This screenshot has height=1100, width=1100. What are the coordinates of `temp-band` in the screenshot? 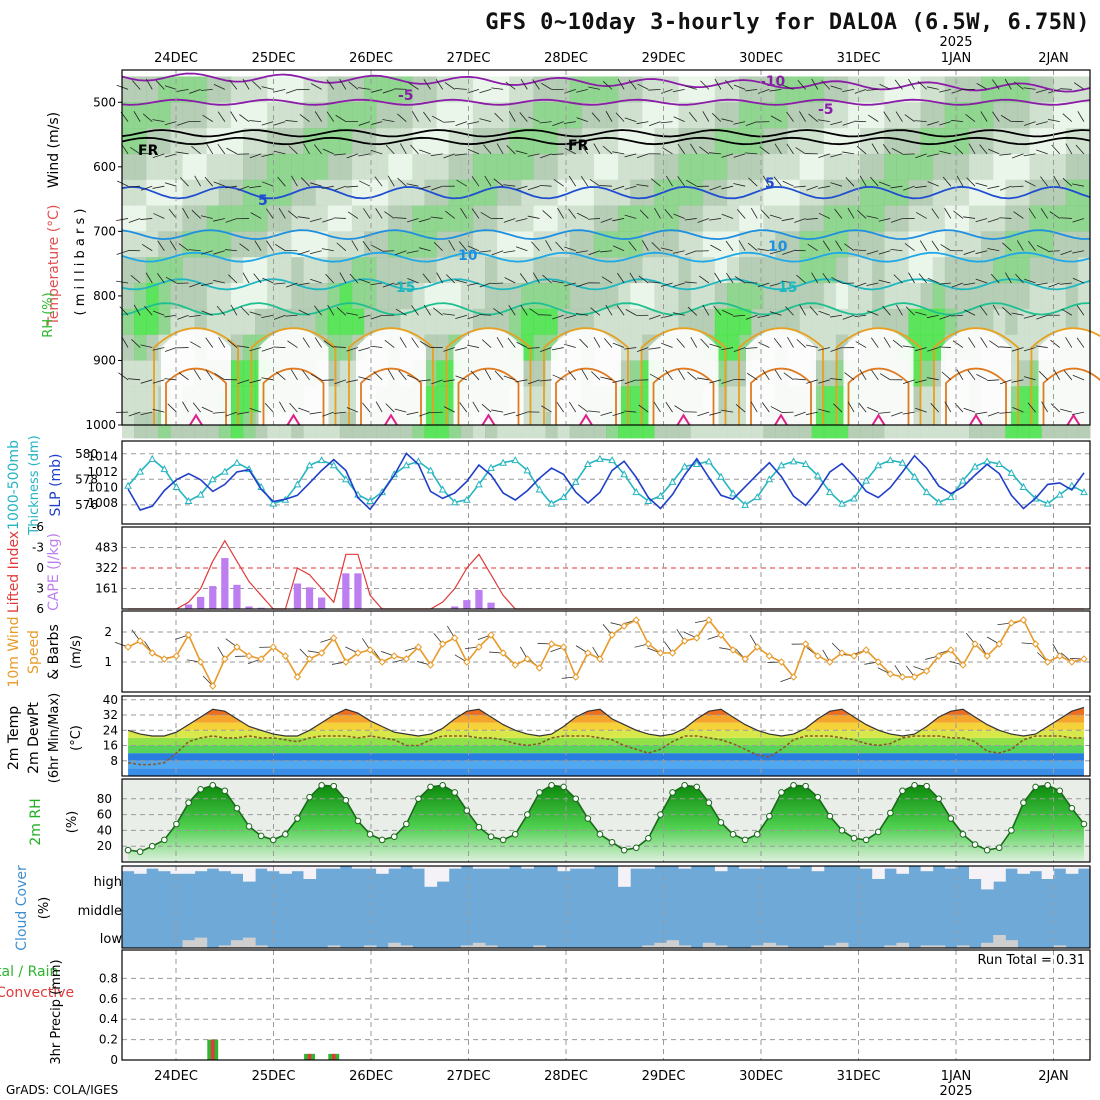 It's located at (606, 719).